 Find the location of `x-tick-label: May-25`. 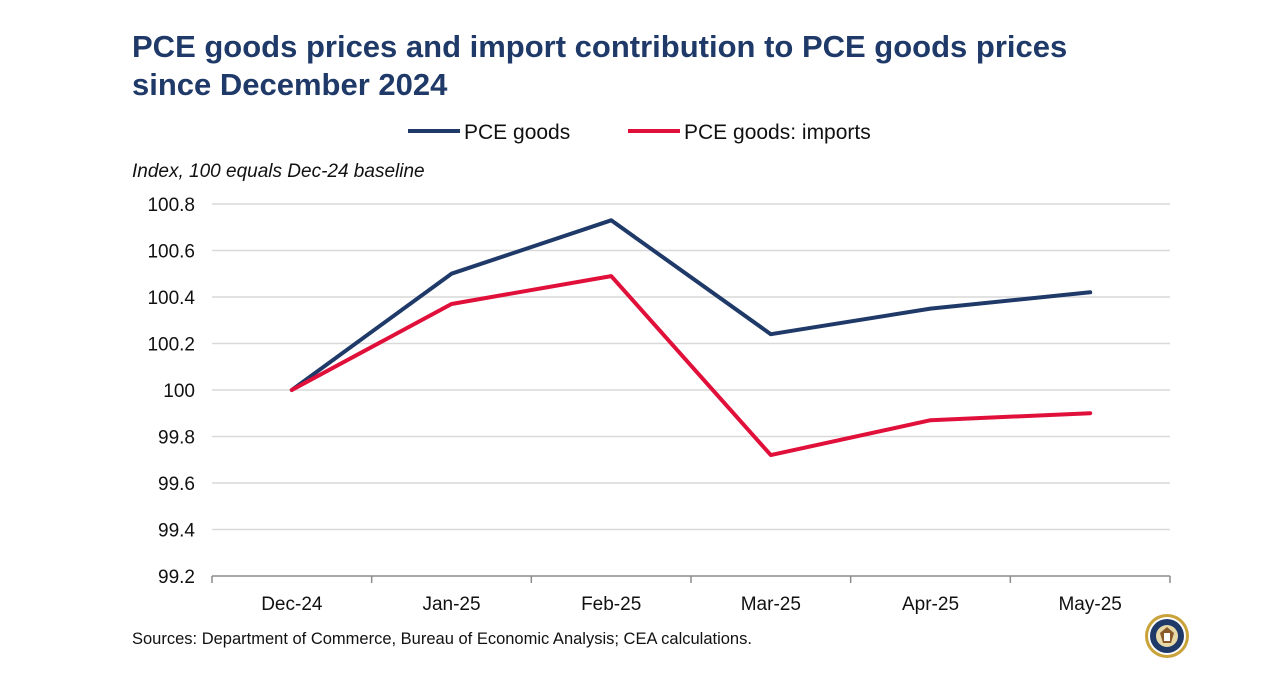

x-tick-label: May-25 is located at coordinates (1089, 604).